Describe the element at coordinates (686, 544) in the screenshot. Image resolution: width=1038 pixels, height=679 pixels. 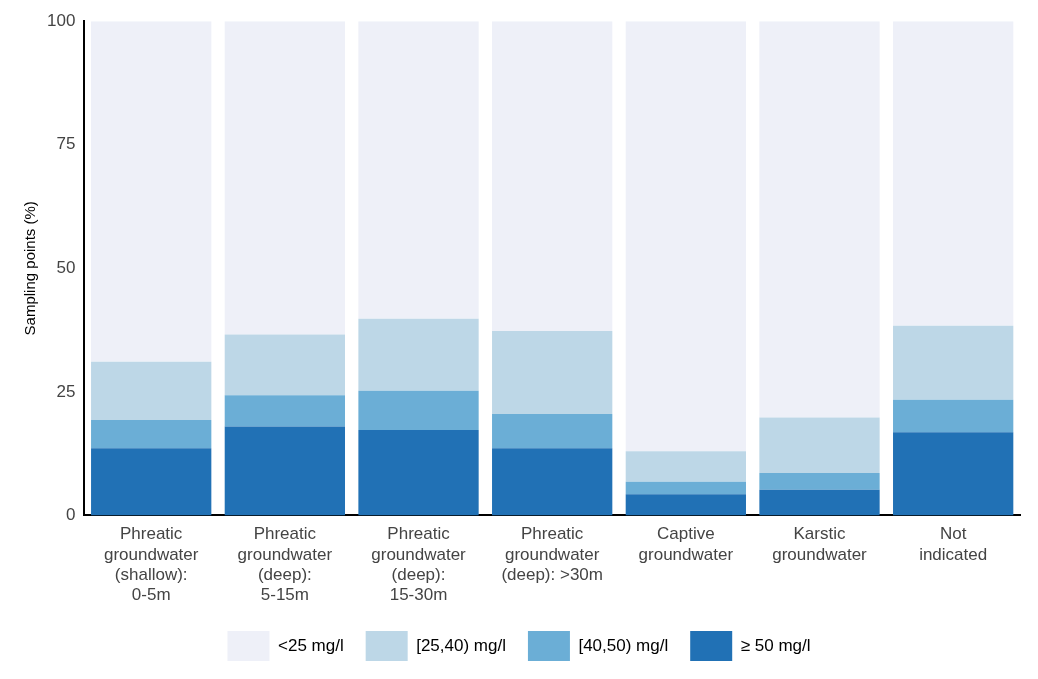
I see `x-tick-label: Captive groundwater` at that location.